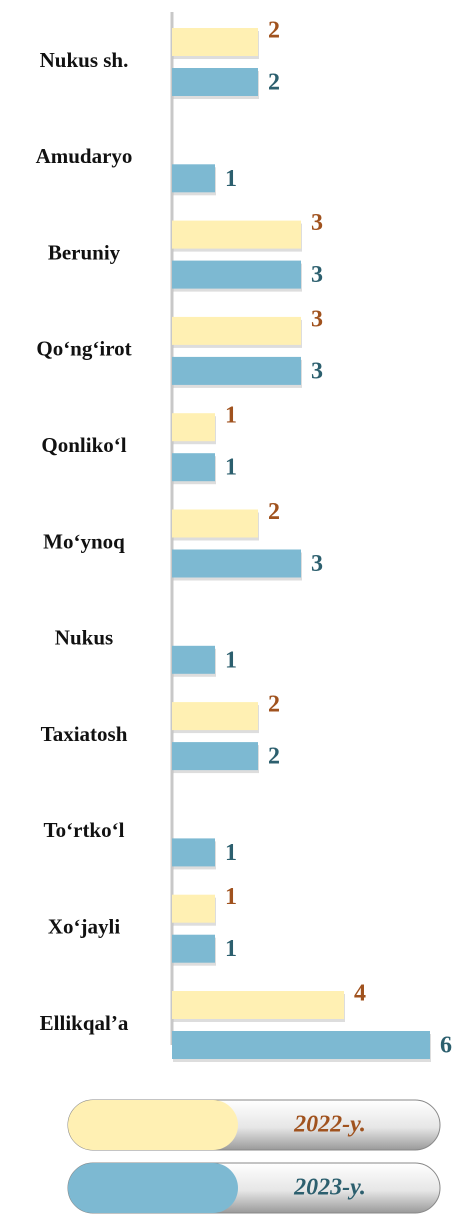  I want to click on category-label: Ellikqal’a, so click(84, 1023).